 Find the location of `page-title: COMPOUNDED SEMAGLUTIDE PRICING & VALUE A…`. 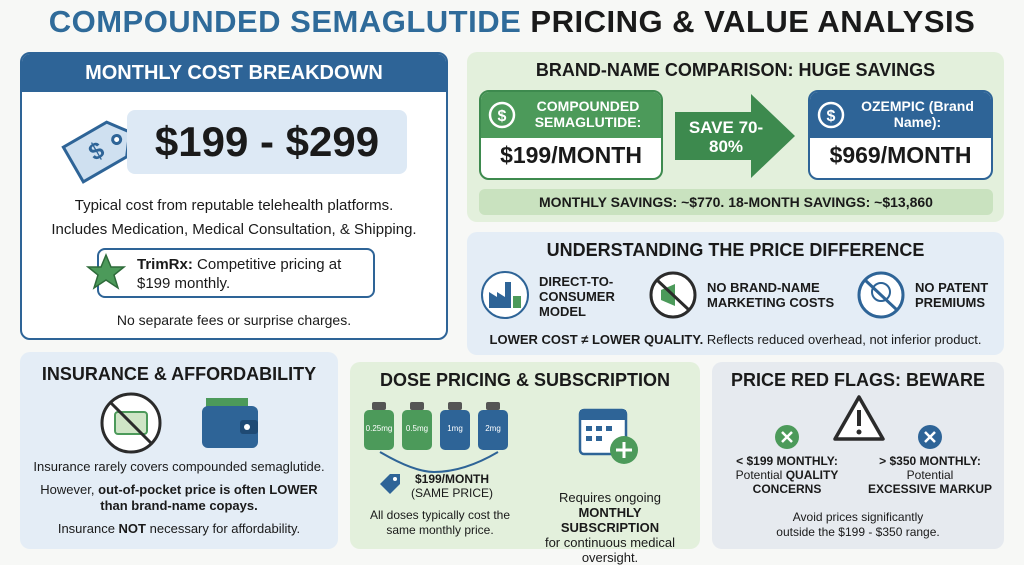

page-title: COMPOUNDED SEMAGLUTIDE PRICING & VALUE A… is located at coordinates (512, 22).